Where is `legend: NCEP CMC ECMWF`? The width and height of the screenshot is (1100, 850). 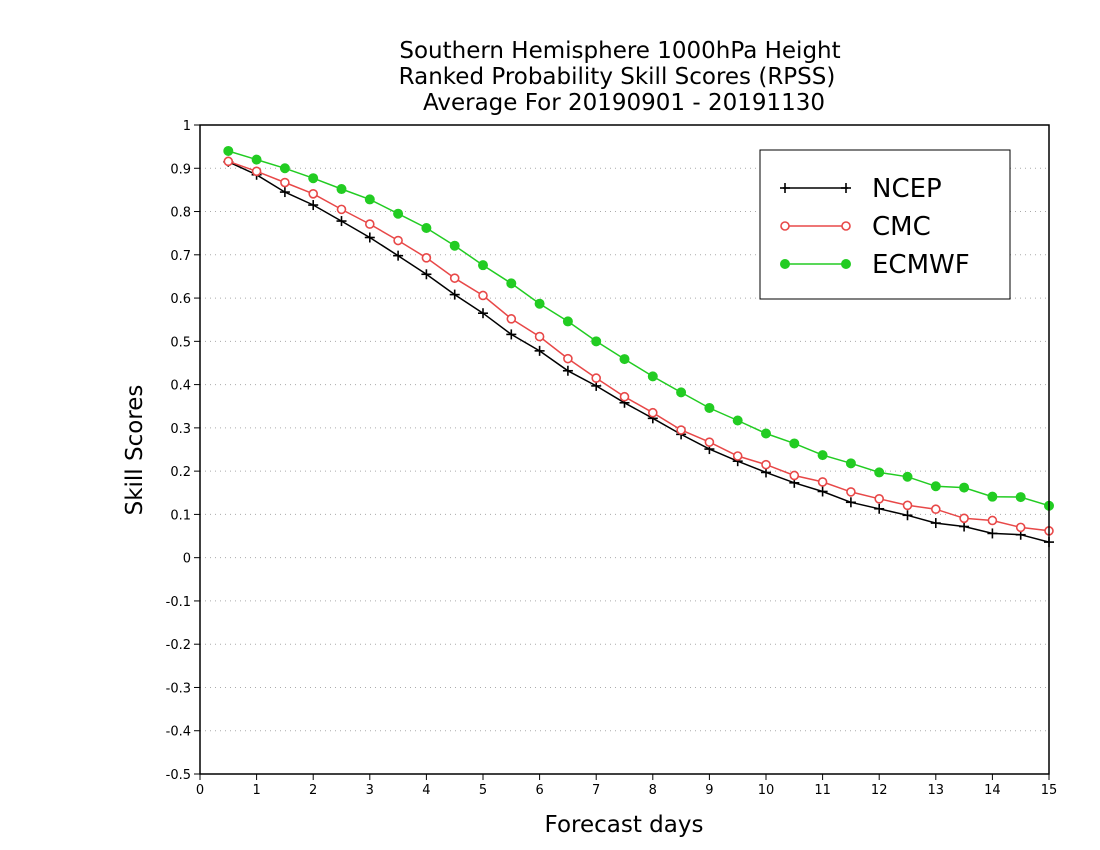 legend: NCEP CMC ECMWF is located at coordinates (885, 224).